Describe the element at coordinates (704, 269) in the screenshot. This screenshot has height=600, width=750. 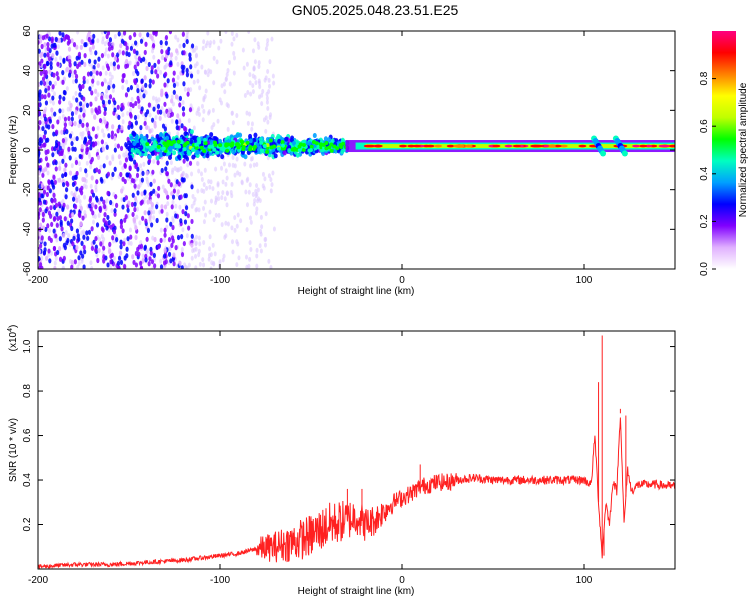
I see `colorbar-tick-label: 0.0` at that location.